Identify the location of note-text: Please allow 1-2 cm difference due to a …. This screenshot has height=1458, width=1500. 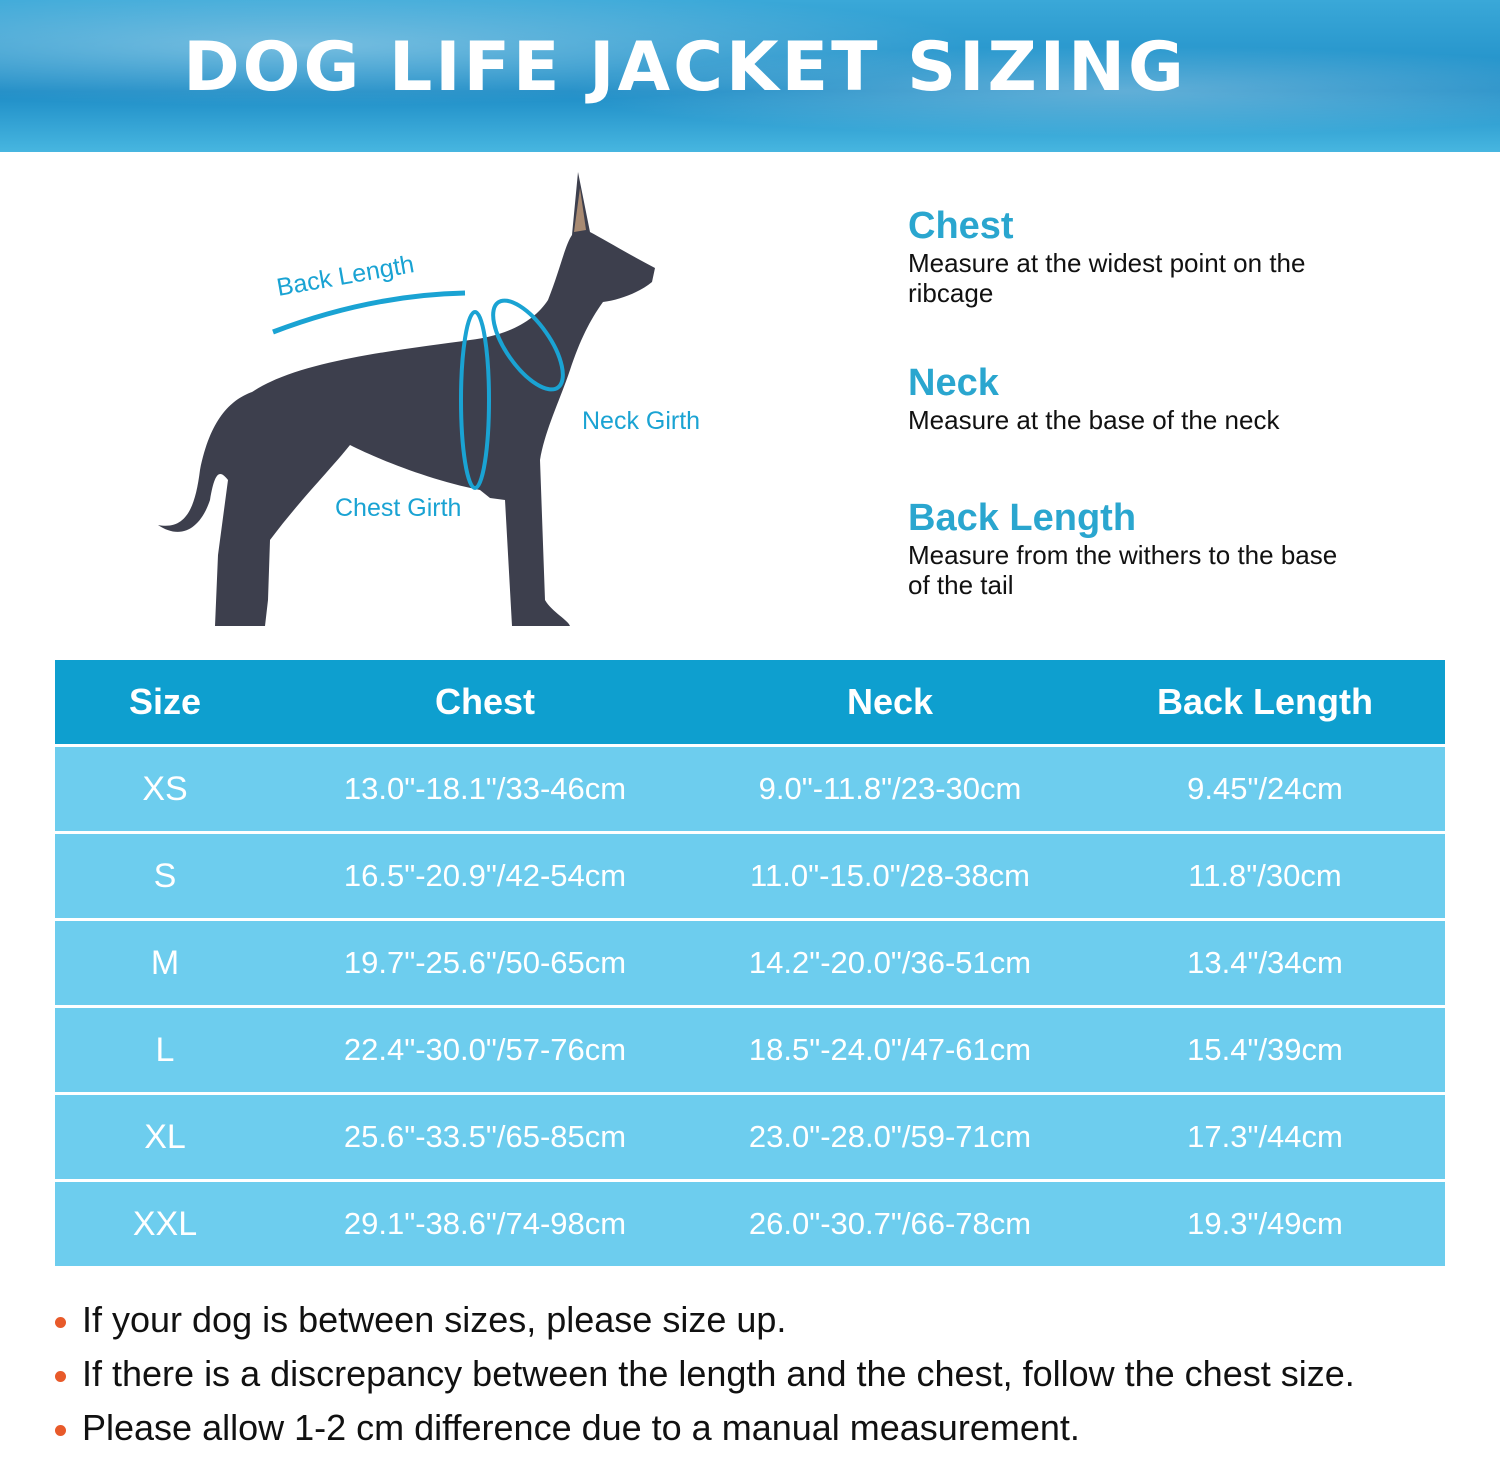
(581, 1427).